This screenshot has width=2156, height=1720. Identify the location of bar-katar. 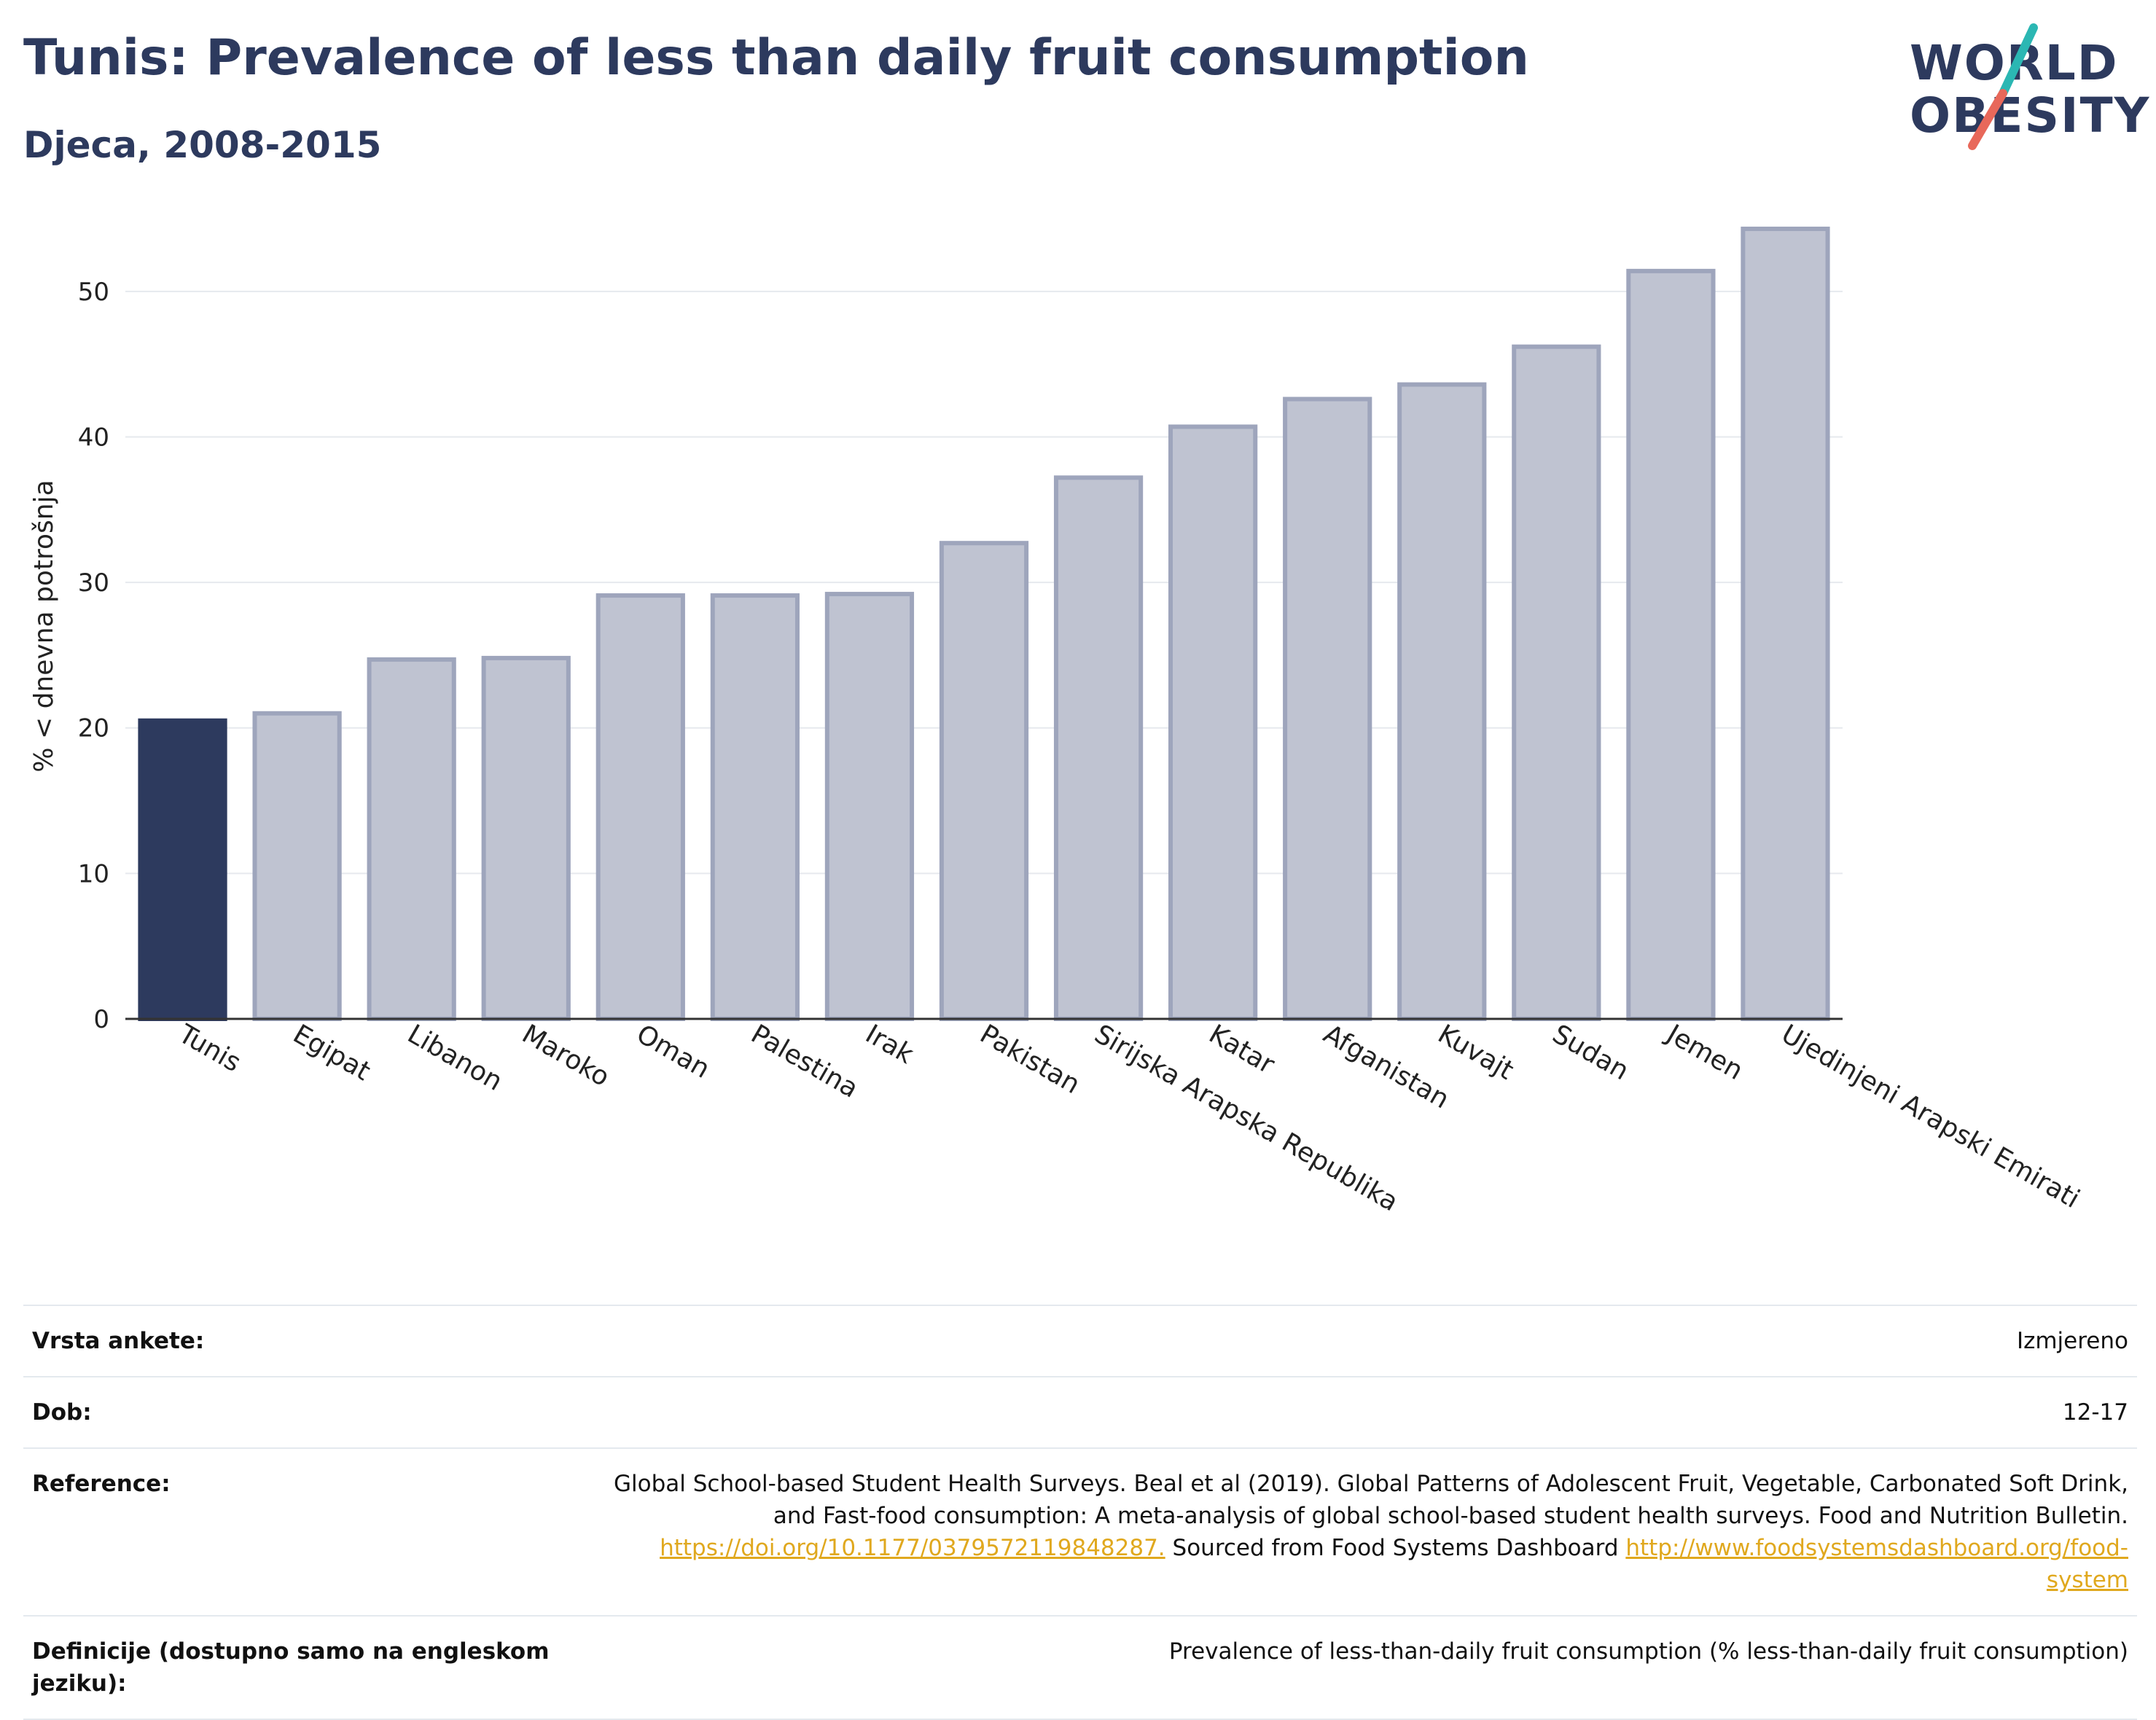
(1213, 722).